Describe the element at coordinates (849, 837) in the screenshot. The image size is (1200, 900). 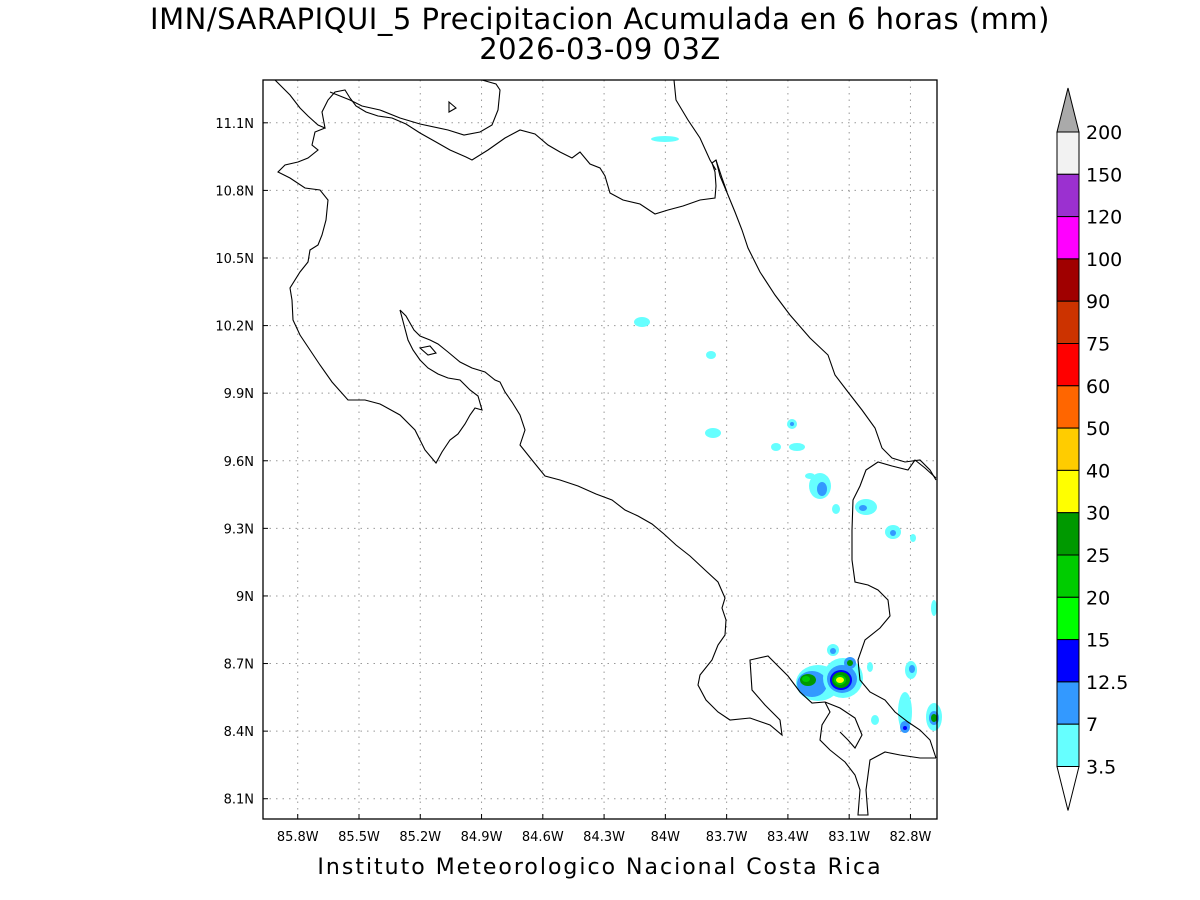
I see `x-tick-label: 83.1W` at that location.